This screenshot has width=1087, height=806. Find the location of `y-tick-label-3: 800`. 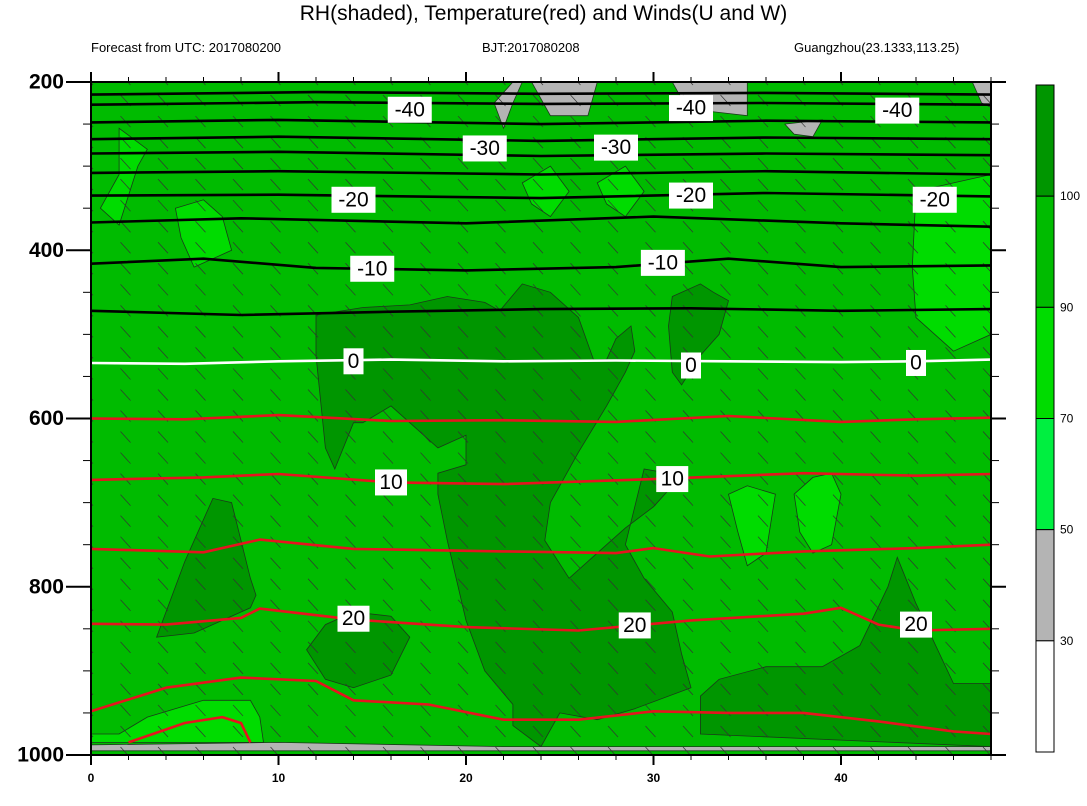

y-tick-label-3: 800 is located at coordinates (46, 586).